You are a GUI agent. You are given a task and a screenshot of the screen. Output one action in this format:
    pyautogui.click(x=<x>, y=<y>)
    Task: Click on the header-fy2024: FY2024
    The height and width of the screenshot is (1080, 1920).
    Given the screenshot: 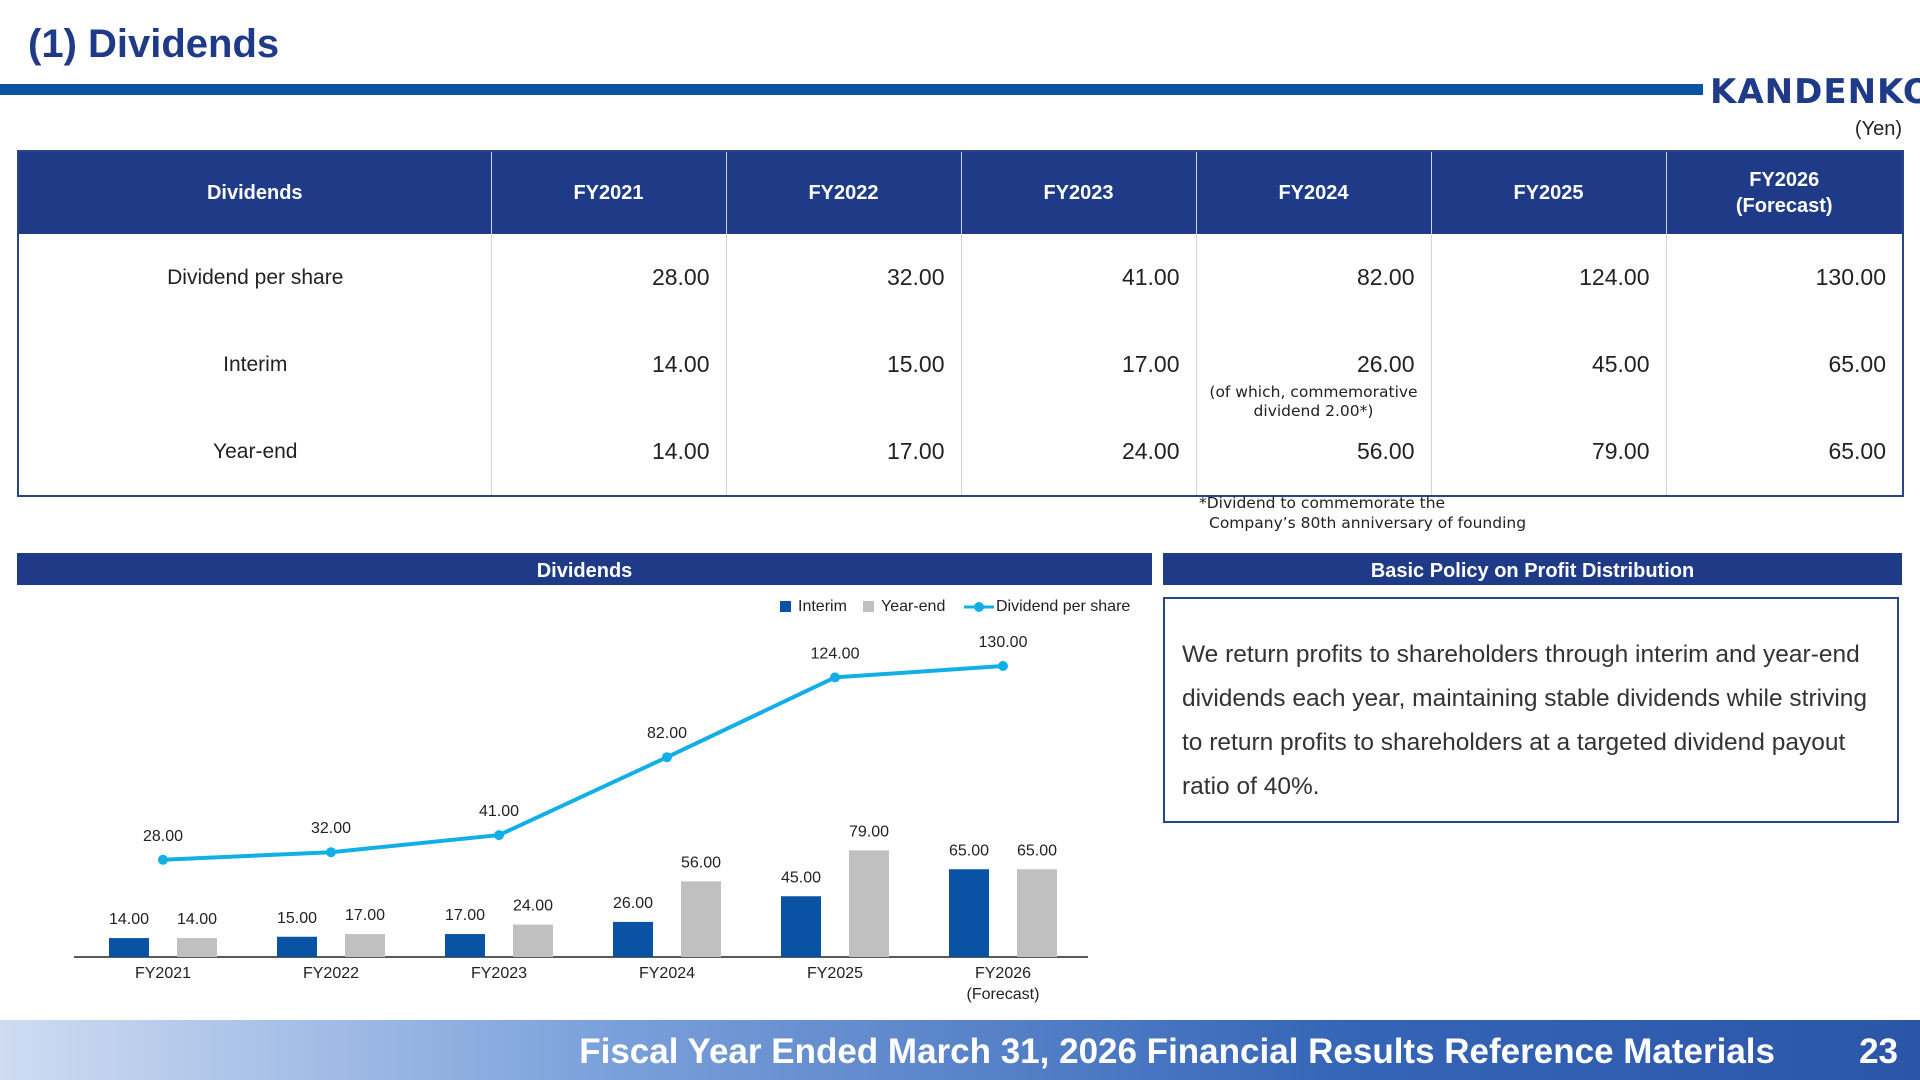 What is the action you would take?
    pyautogui.click(x=1313, y=192)
    